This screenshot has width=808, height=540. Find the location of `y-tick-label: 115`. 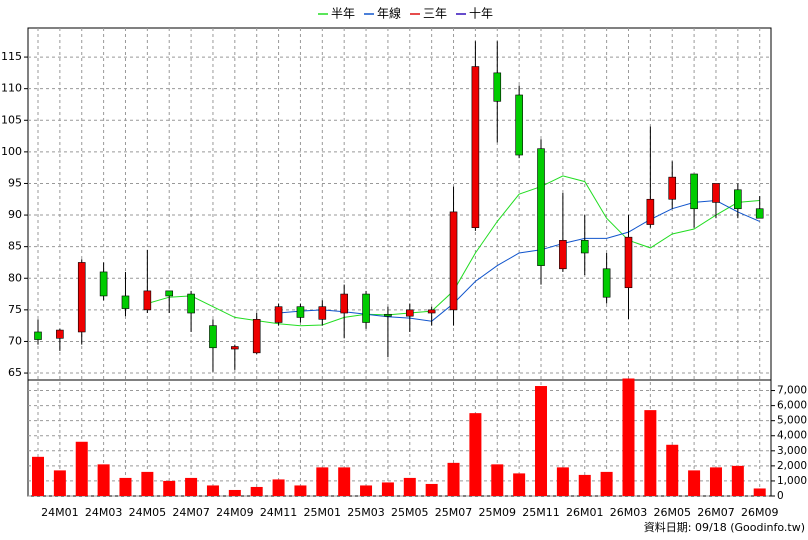

y-tick-label: 115 is located at coordinates (11, 56).